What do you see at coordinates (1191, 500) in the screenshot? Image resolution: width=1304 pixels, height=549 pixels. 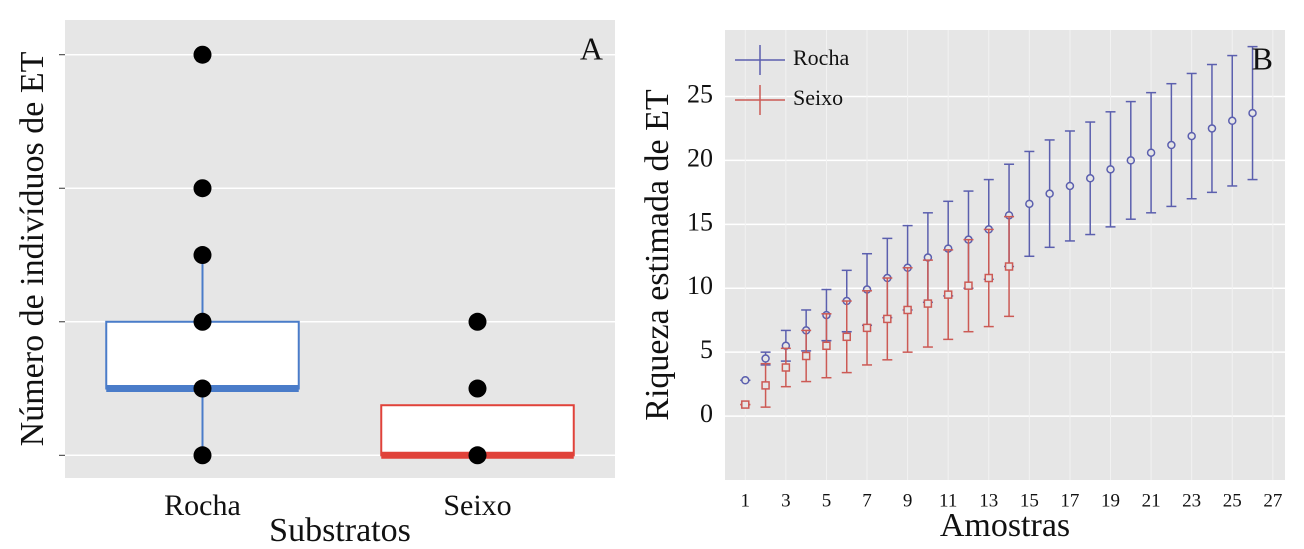 I see `x-tick-label: 23` at bounding box center [1191, 500].